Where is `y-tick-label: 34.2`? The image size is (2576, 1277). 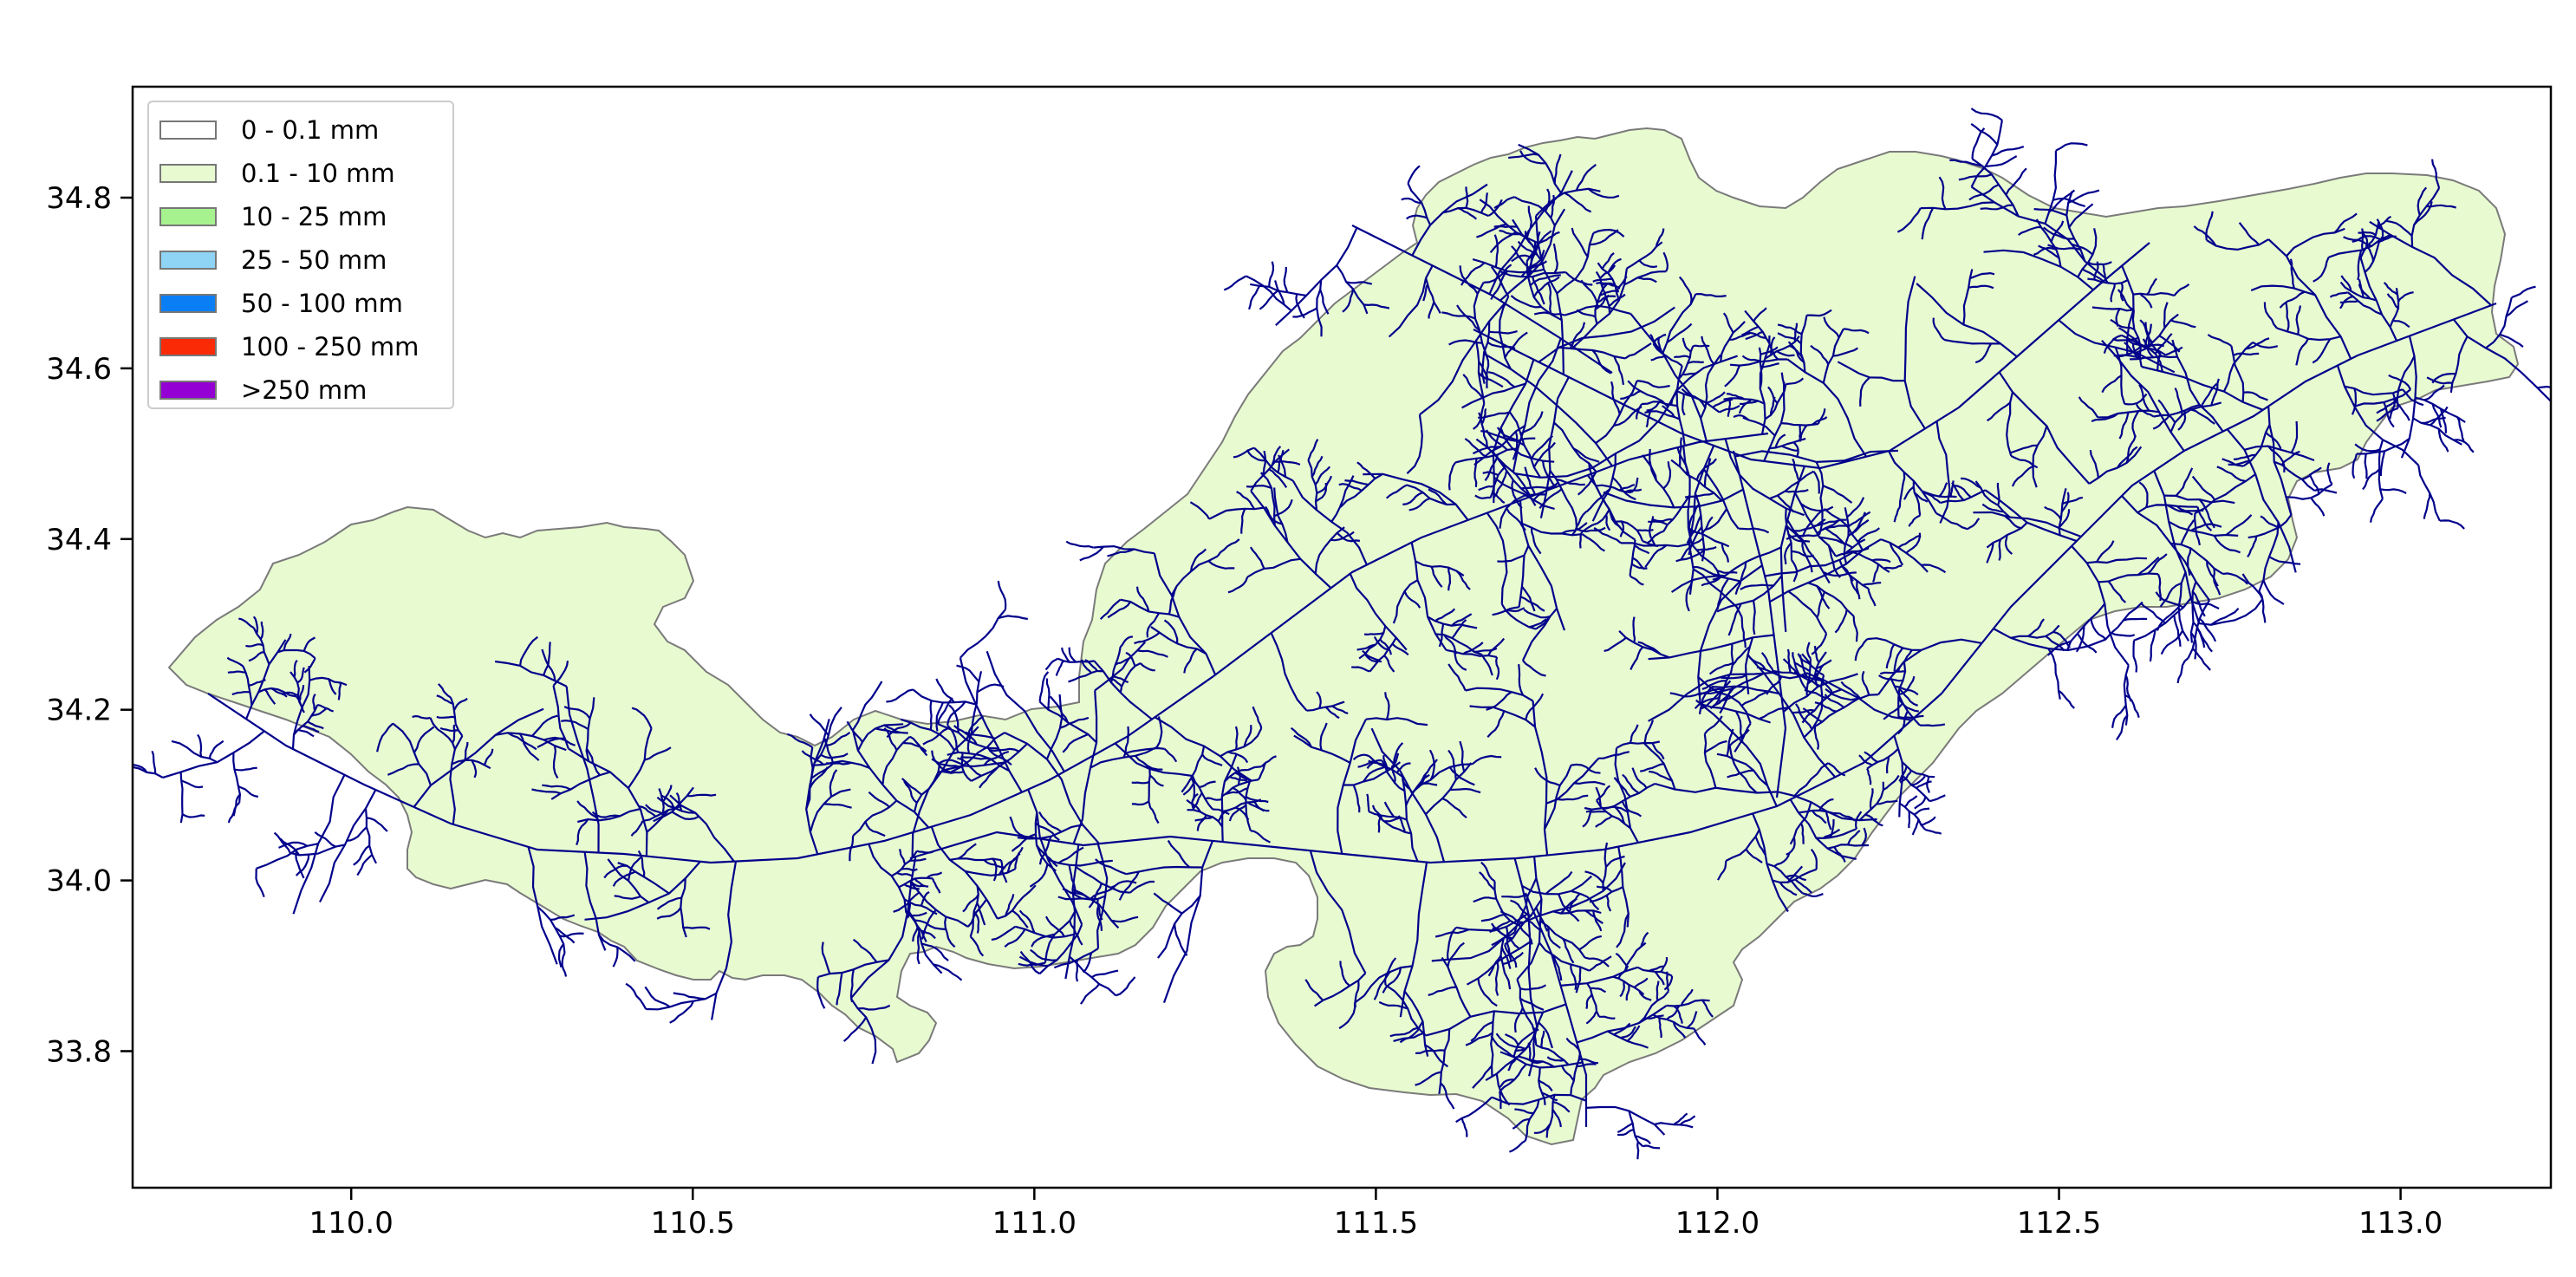 y-tick-label: 34.2 is located at coordinates (79, 711).